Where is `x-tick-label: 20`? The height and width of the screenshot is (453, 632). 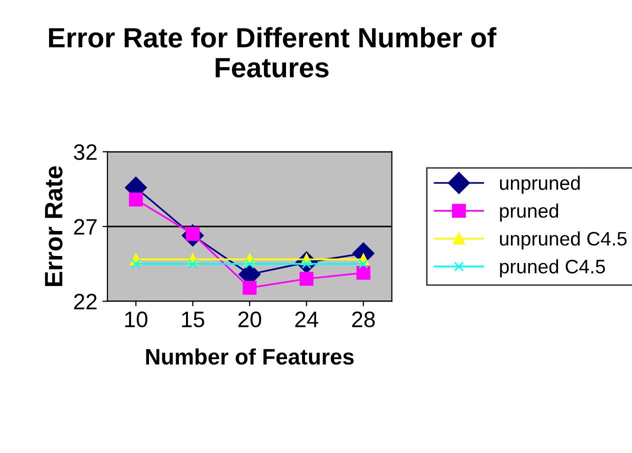 x-tick-label: 20 is located at coordinates (250, 320).